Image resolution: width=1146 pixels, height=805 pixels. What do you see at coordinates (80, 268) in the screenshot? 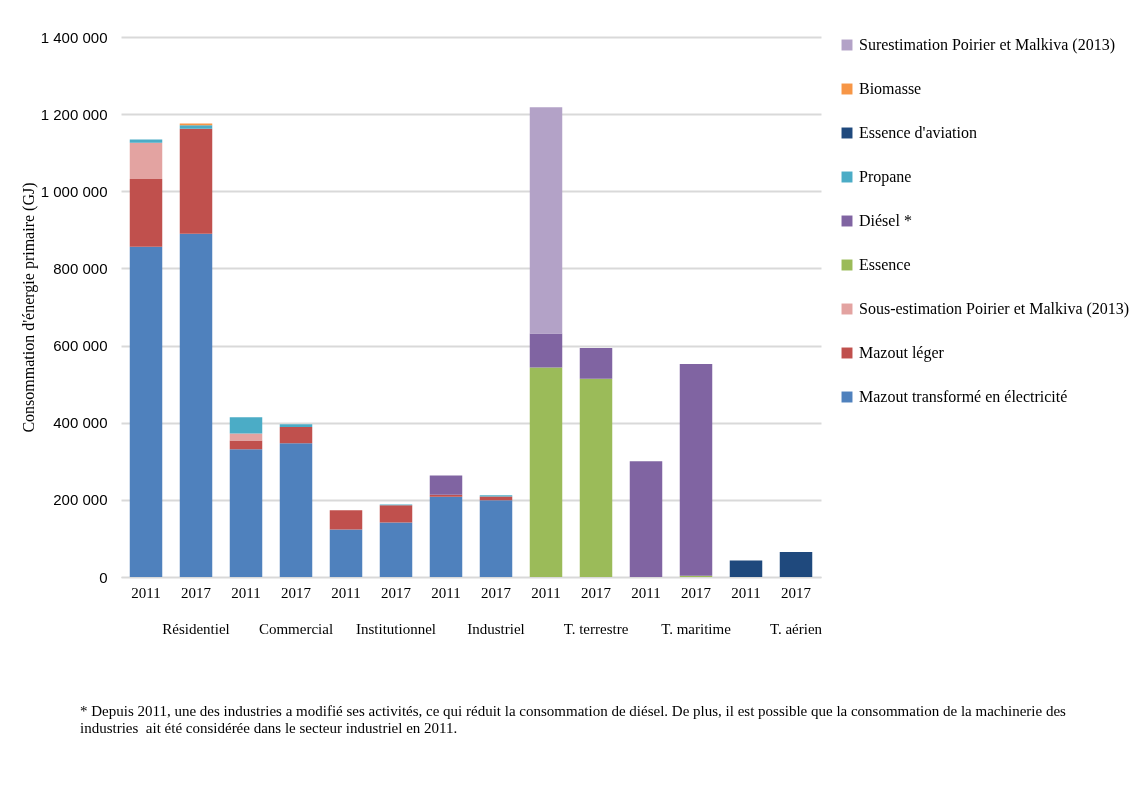
I see `y-tick-label: 800 000` at bounding box center [80, 268].